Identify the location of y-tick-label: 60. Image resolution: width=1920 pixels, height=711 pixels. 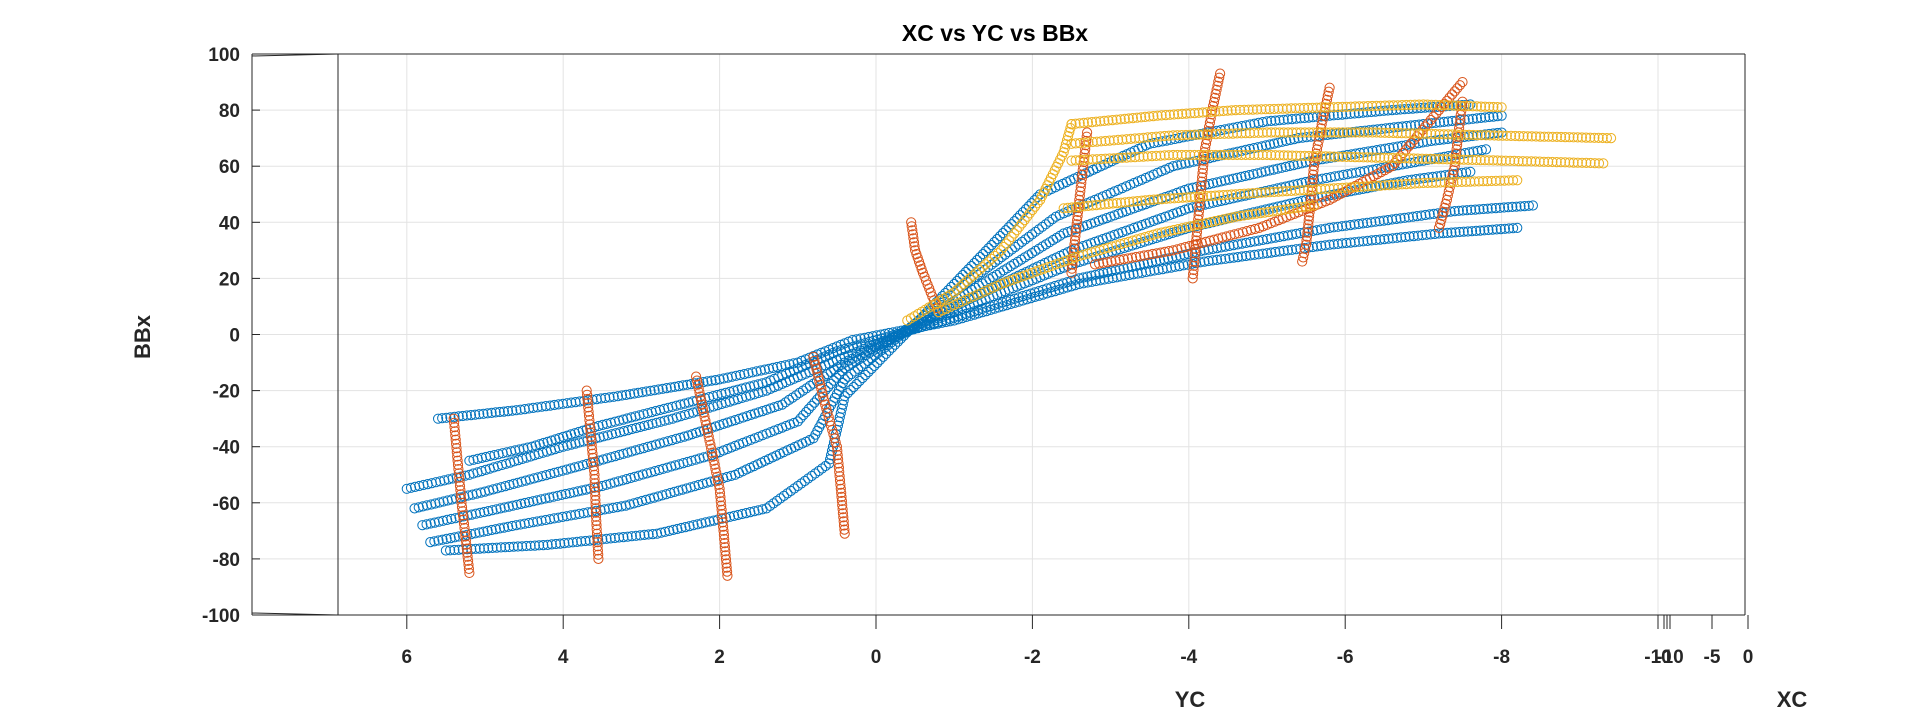
(229, 167).